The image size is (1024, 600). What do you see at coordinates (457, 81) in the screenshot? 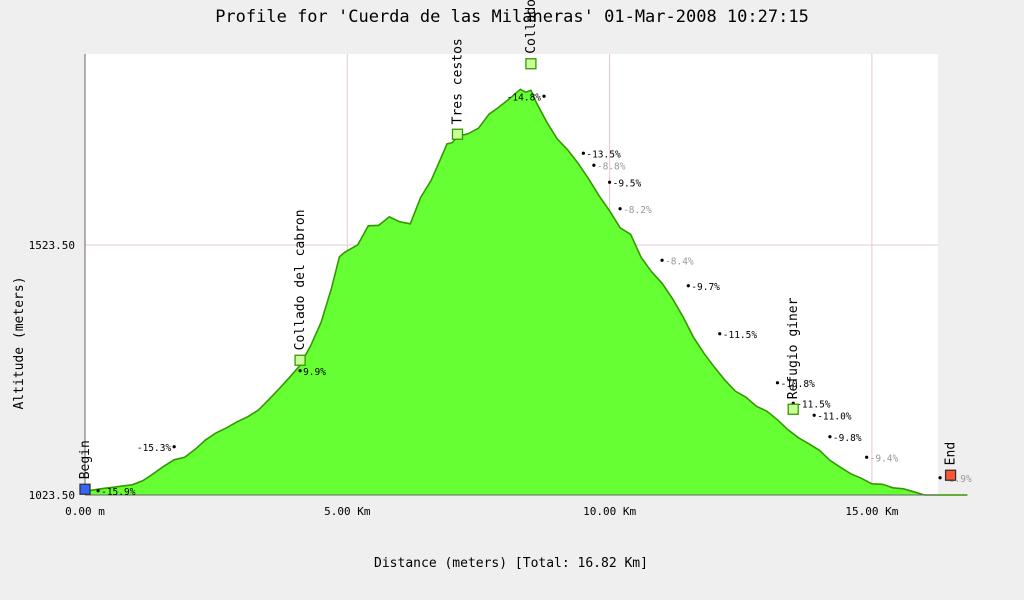
I see `waypoint-label: Tres cestos` at bounding box center [457, 81].